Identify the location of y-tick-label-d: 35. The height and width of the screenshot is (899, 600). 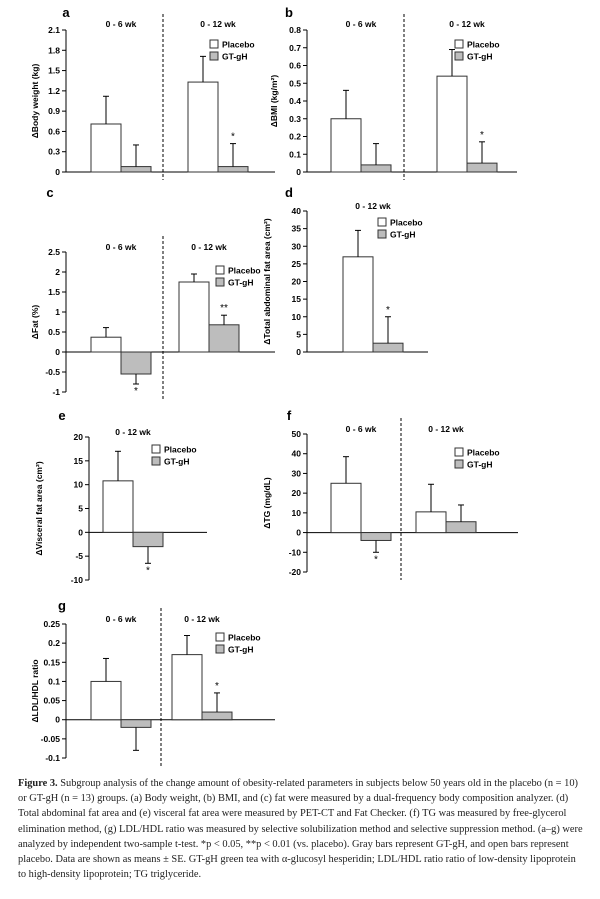
(297, 229).